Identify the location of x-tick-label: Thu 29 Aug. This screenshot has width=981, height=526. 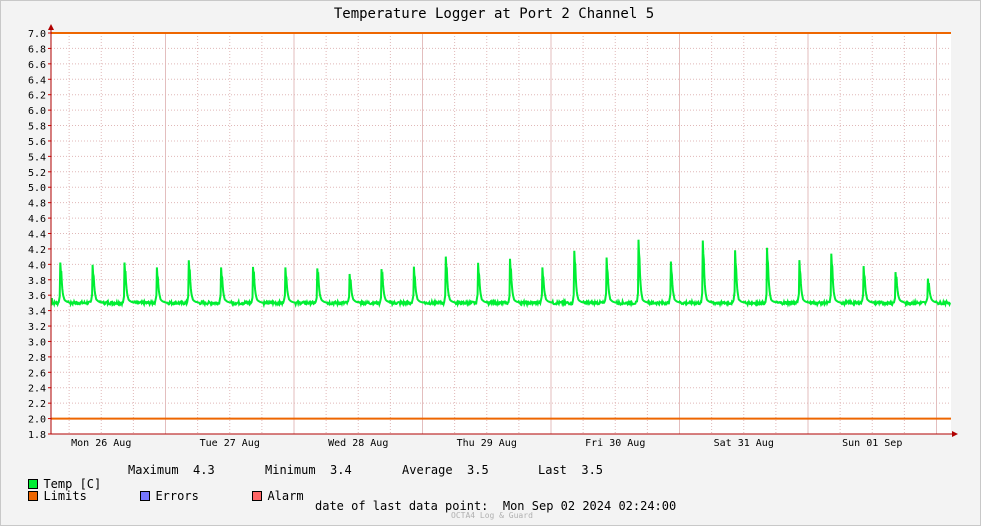
(487, 443).